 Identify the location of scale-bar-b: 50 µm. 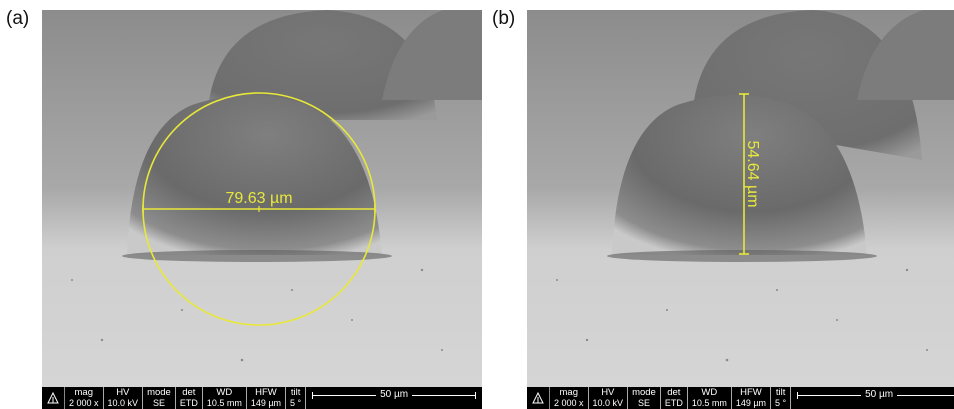
(872, 398).